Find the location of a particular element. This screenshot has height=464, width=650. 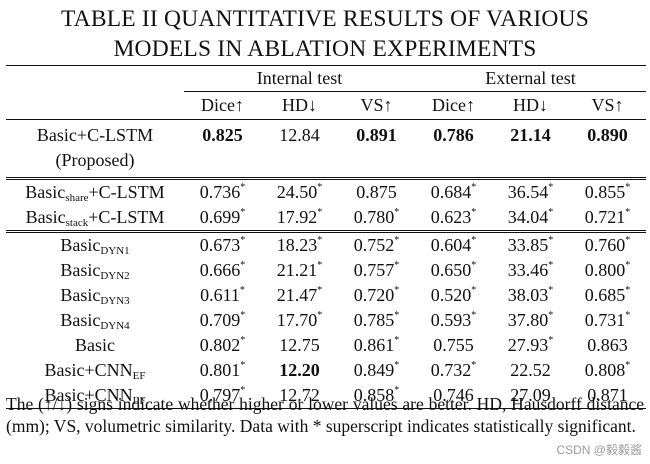

table-cell: 0.785* is located at coordinates (376, 320).